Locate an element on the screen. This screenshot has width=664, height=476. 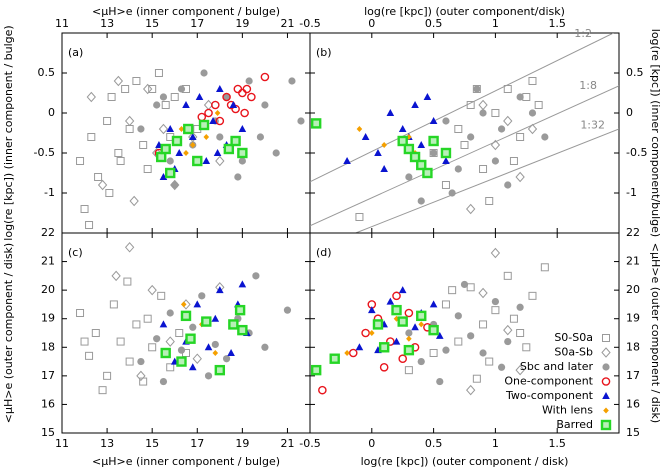
y-tick-label: 0 is located at coordinates (51, 112).